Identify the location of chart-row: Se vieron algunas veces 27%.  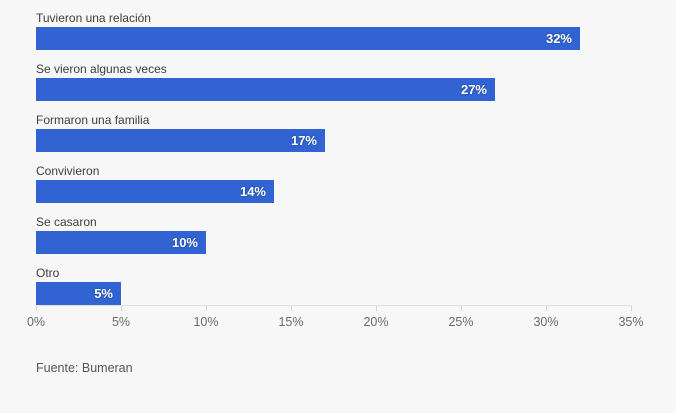
(333, 85).